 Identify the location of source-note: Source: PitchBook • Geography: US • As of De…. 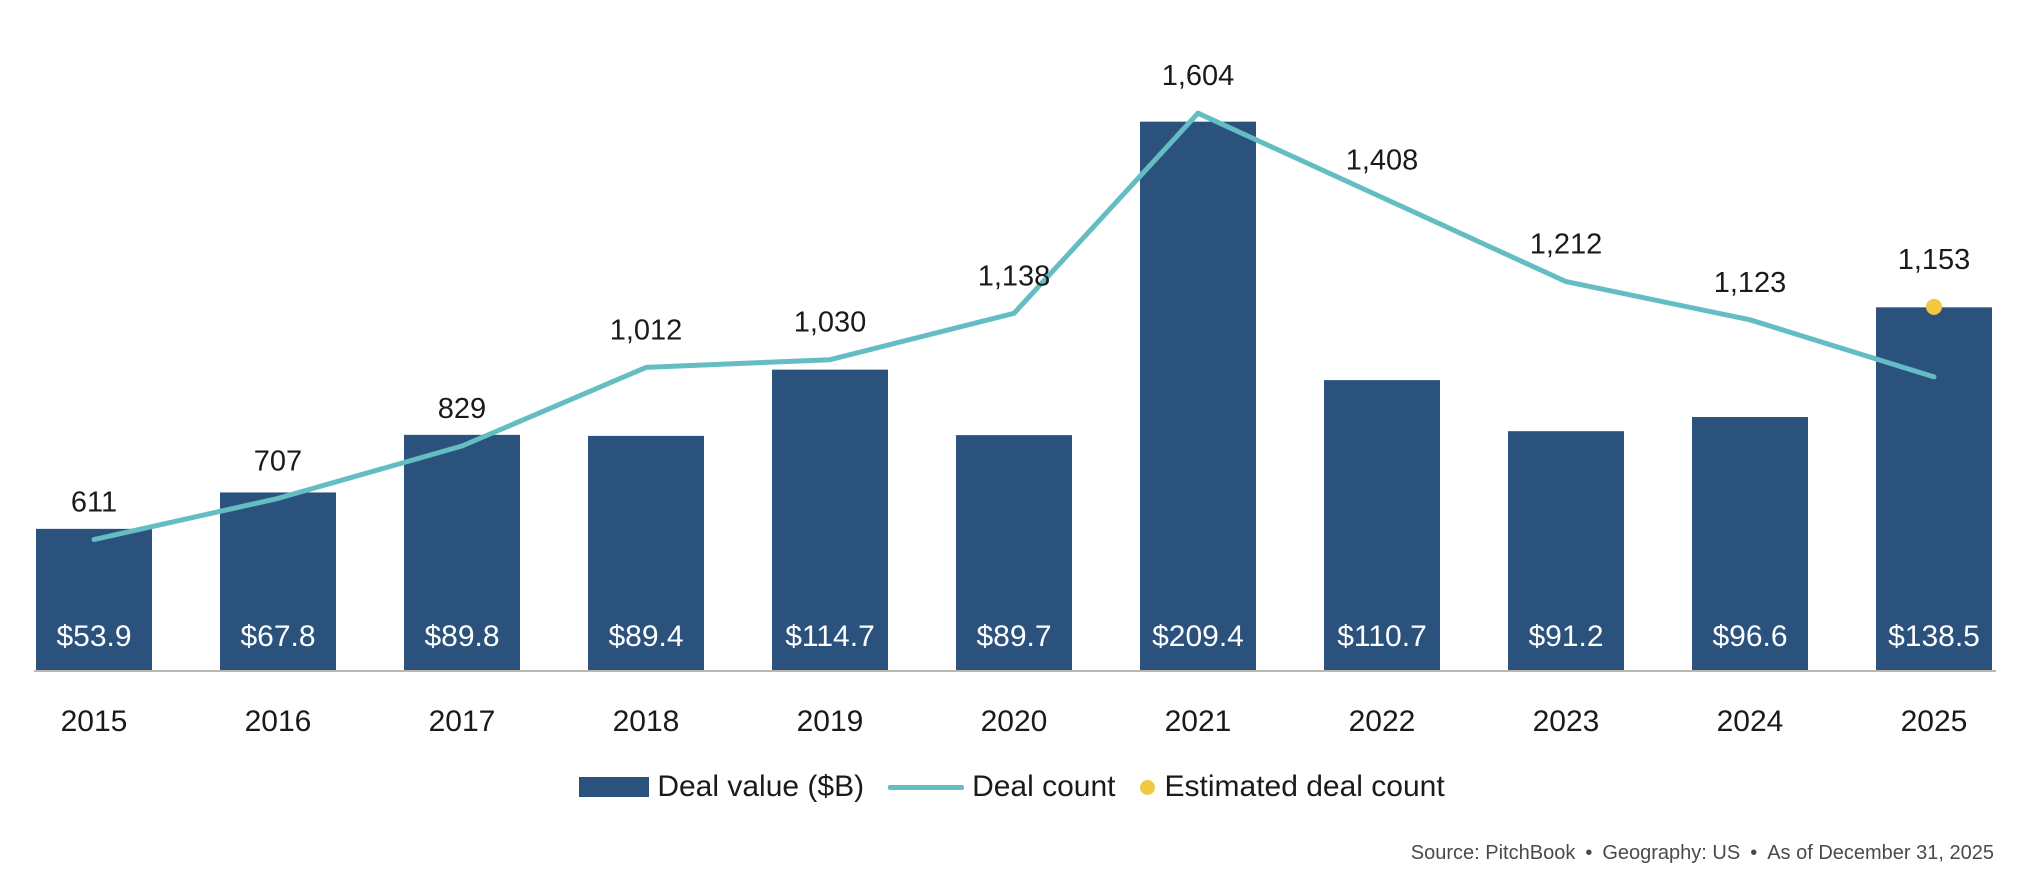
(1702, 853).